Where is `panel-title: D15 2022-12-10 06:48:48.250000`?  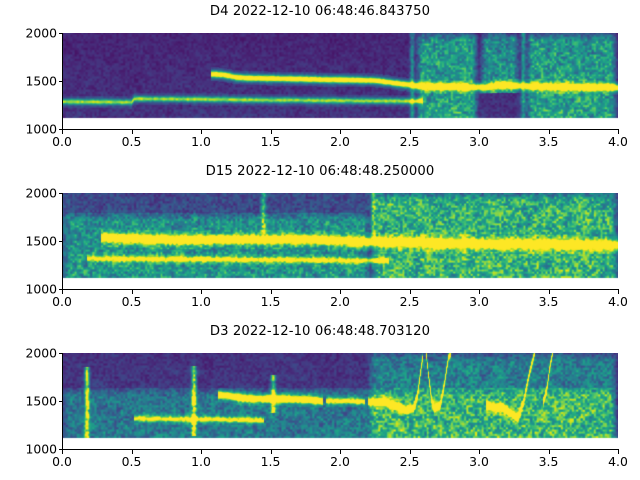
panel-title: D15 2022-12-10 06:48:48.250000 is located at coordinates (320, 171).